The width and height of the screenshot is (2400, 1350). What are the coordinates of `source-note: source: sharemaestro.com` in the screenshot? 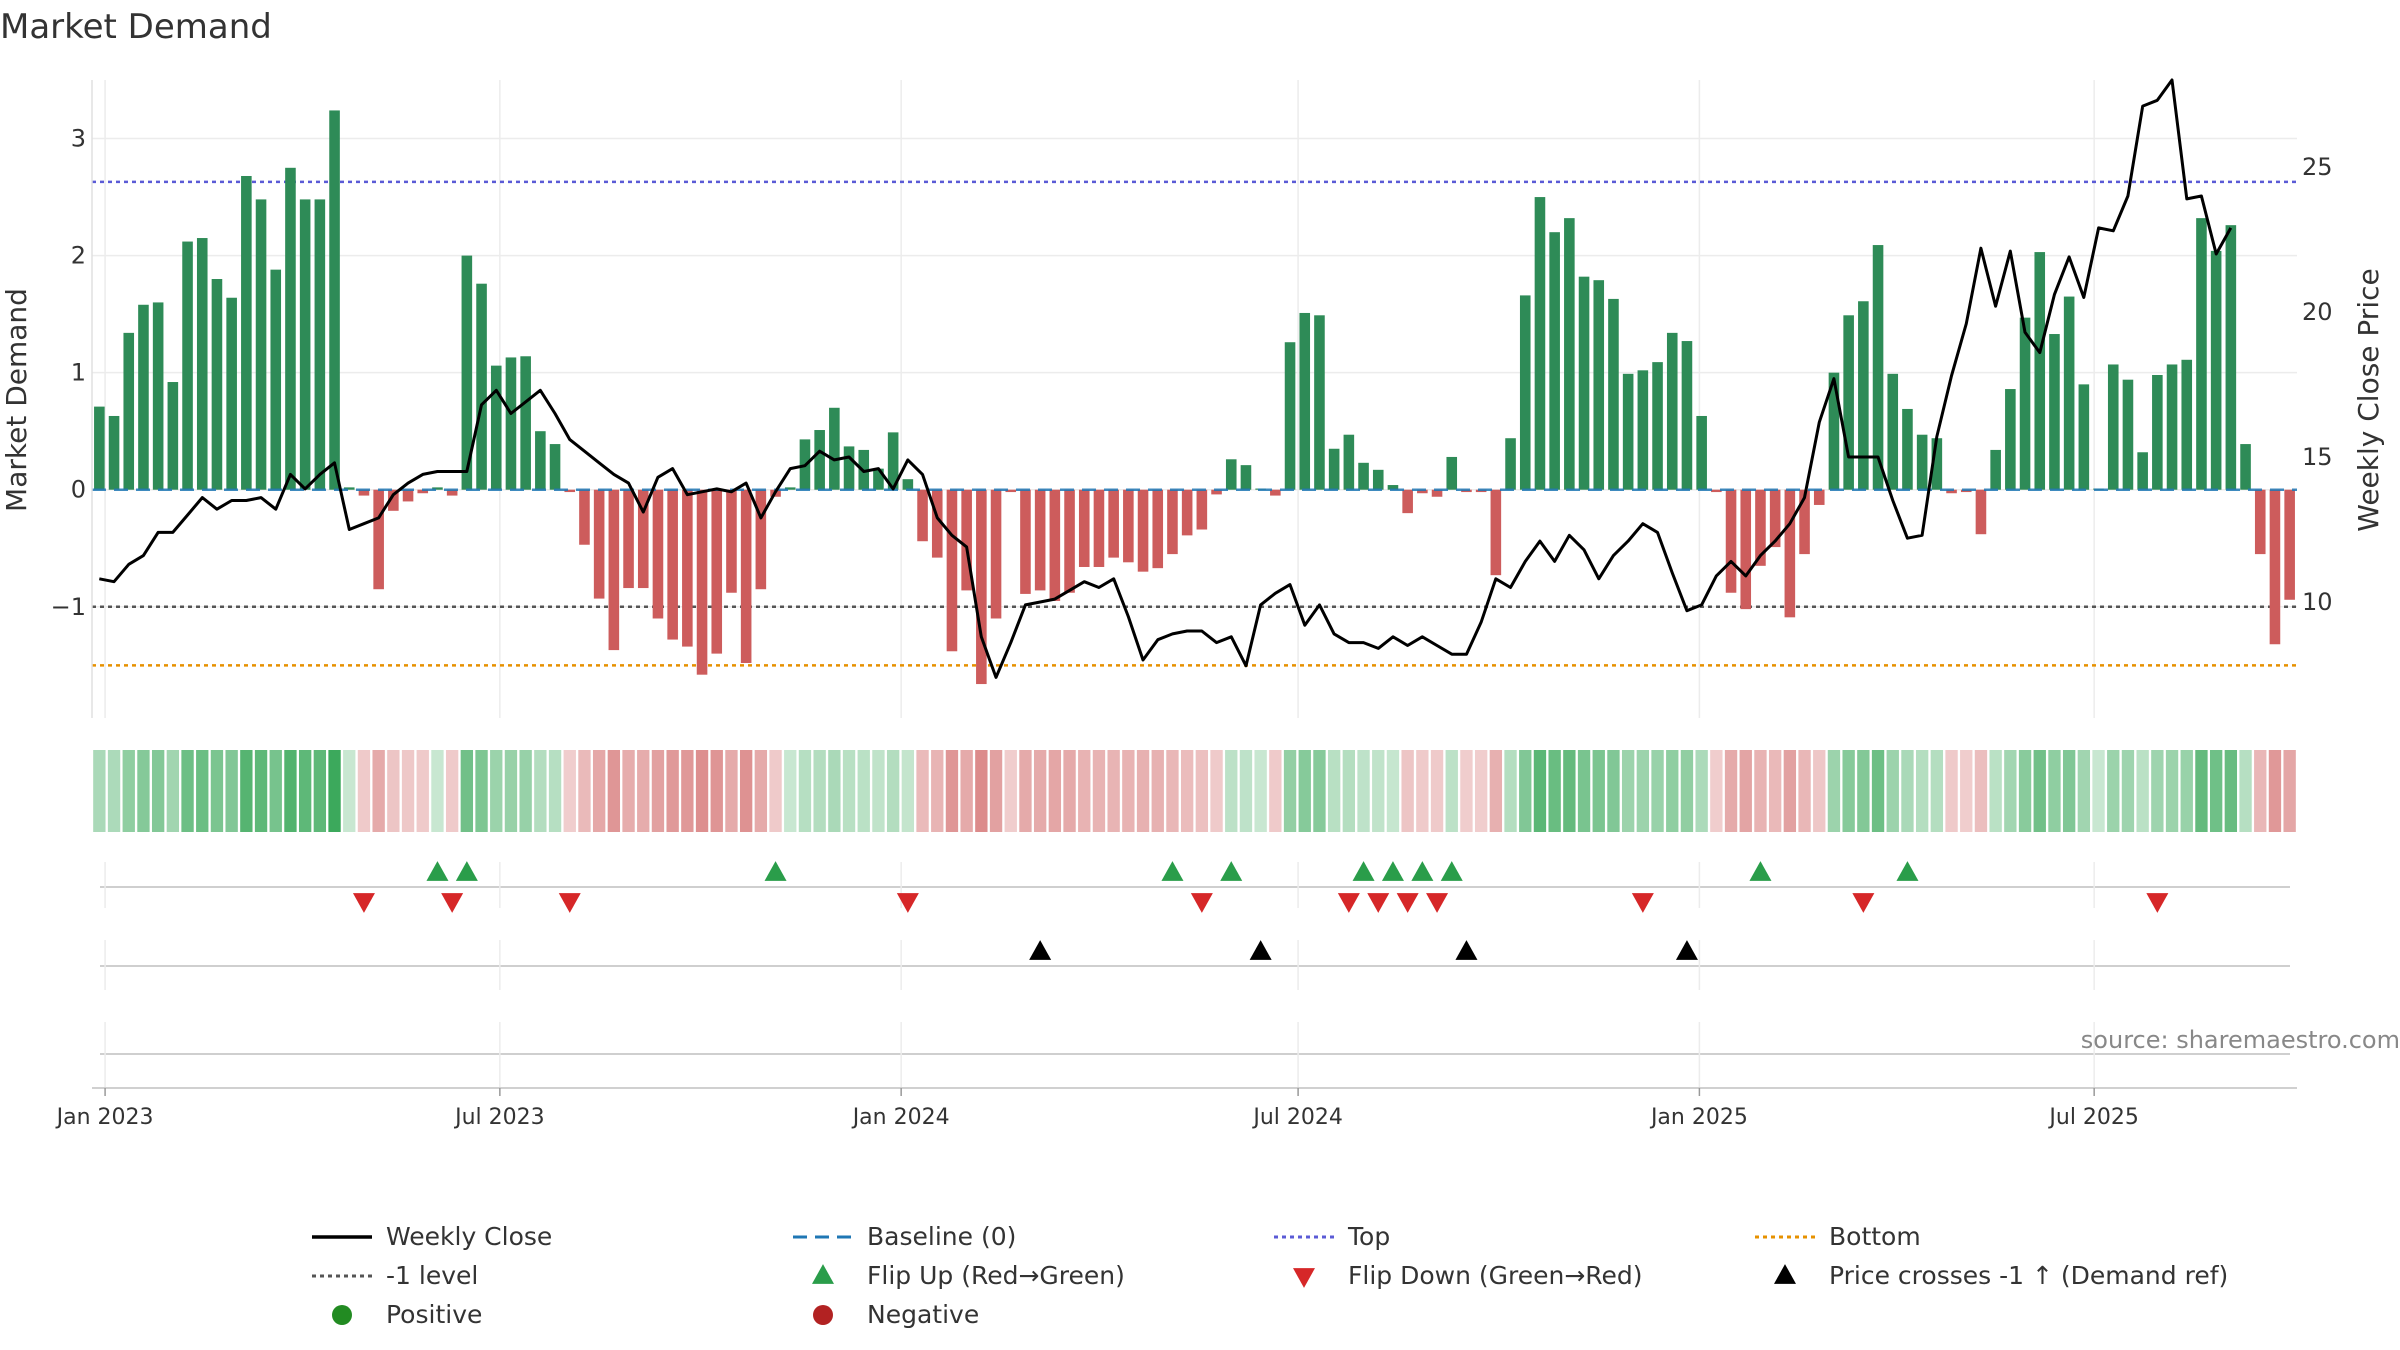 It's located at (2240, 1040).